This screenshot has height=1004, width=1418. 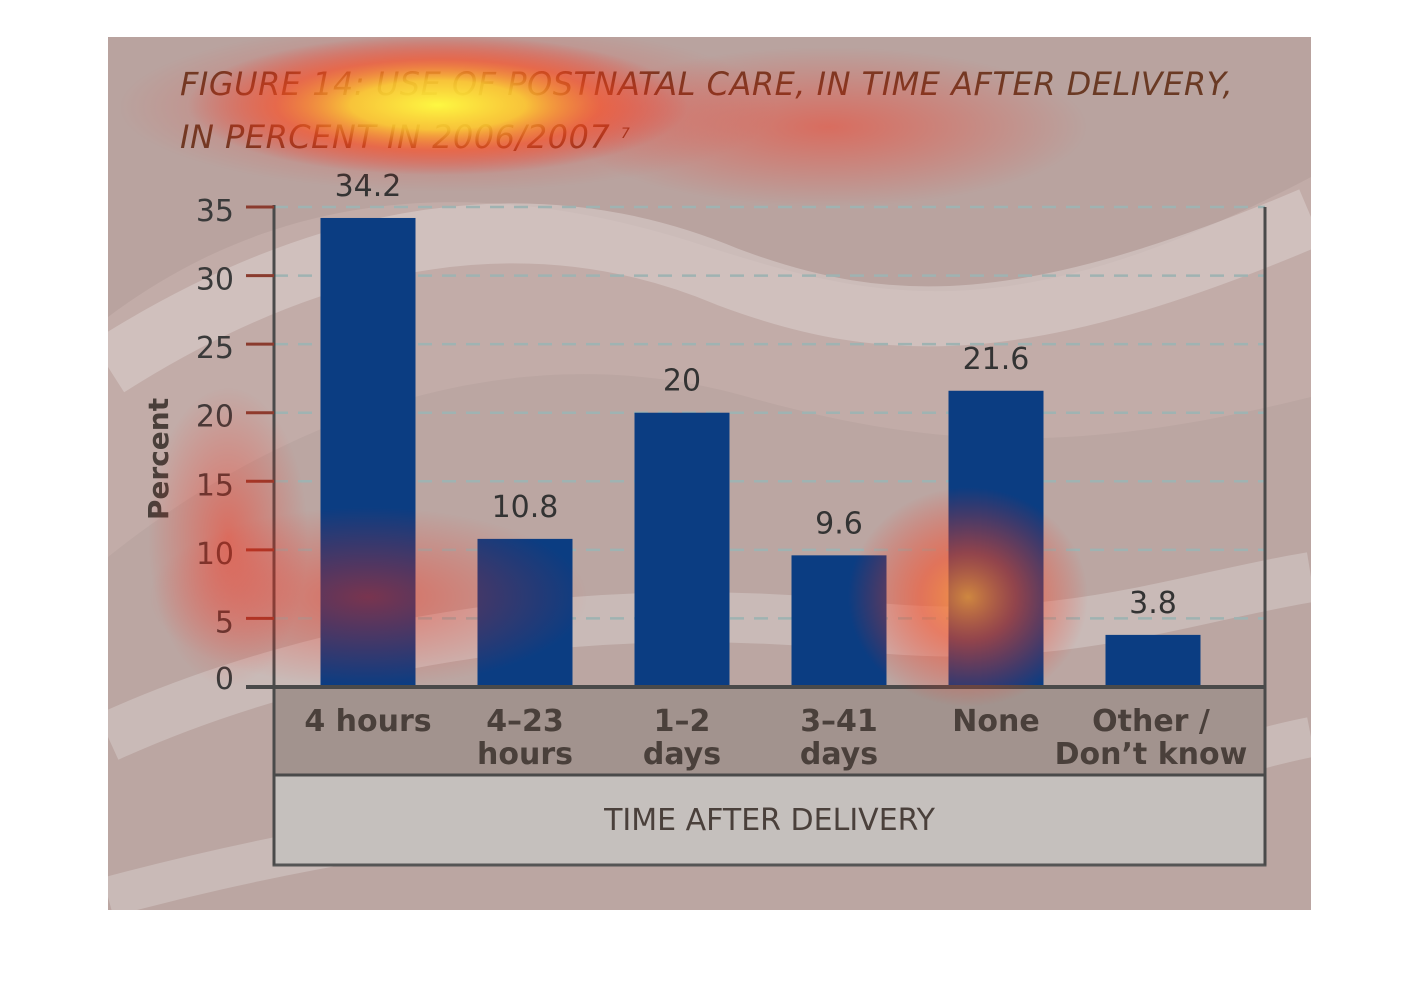 I want to click on x-axis-title: TIME AFTER DELIVERY, so click(x=769, y=820).